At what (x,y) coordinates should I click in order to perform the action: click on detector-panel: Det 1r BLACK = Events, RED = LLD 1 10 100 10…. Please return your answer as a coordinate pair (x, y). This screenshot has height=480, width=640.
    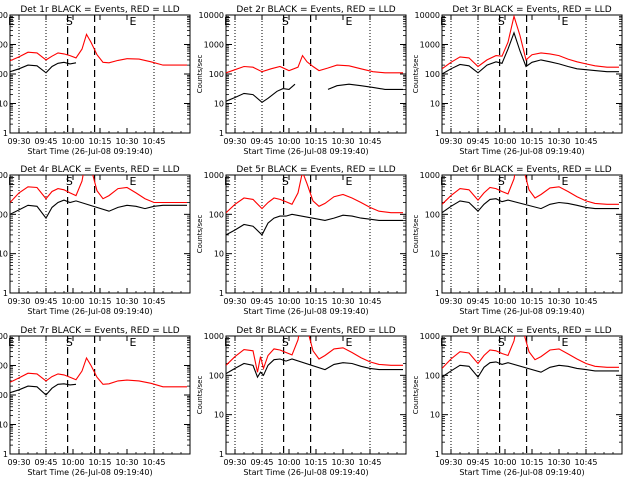
    Looking at the image, I should click on (95, 80).